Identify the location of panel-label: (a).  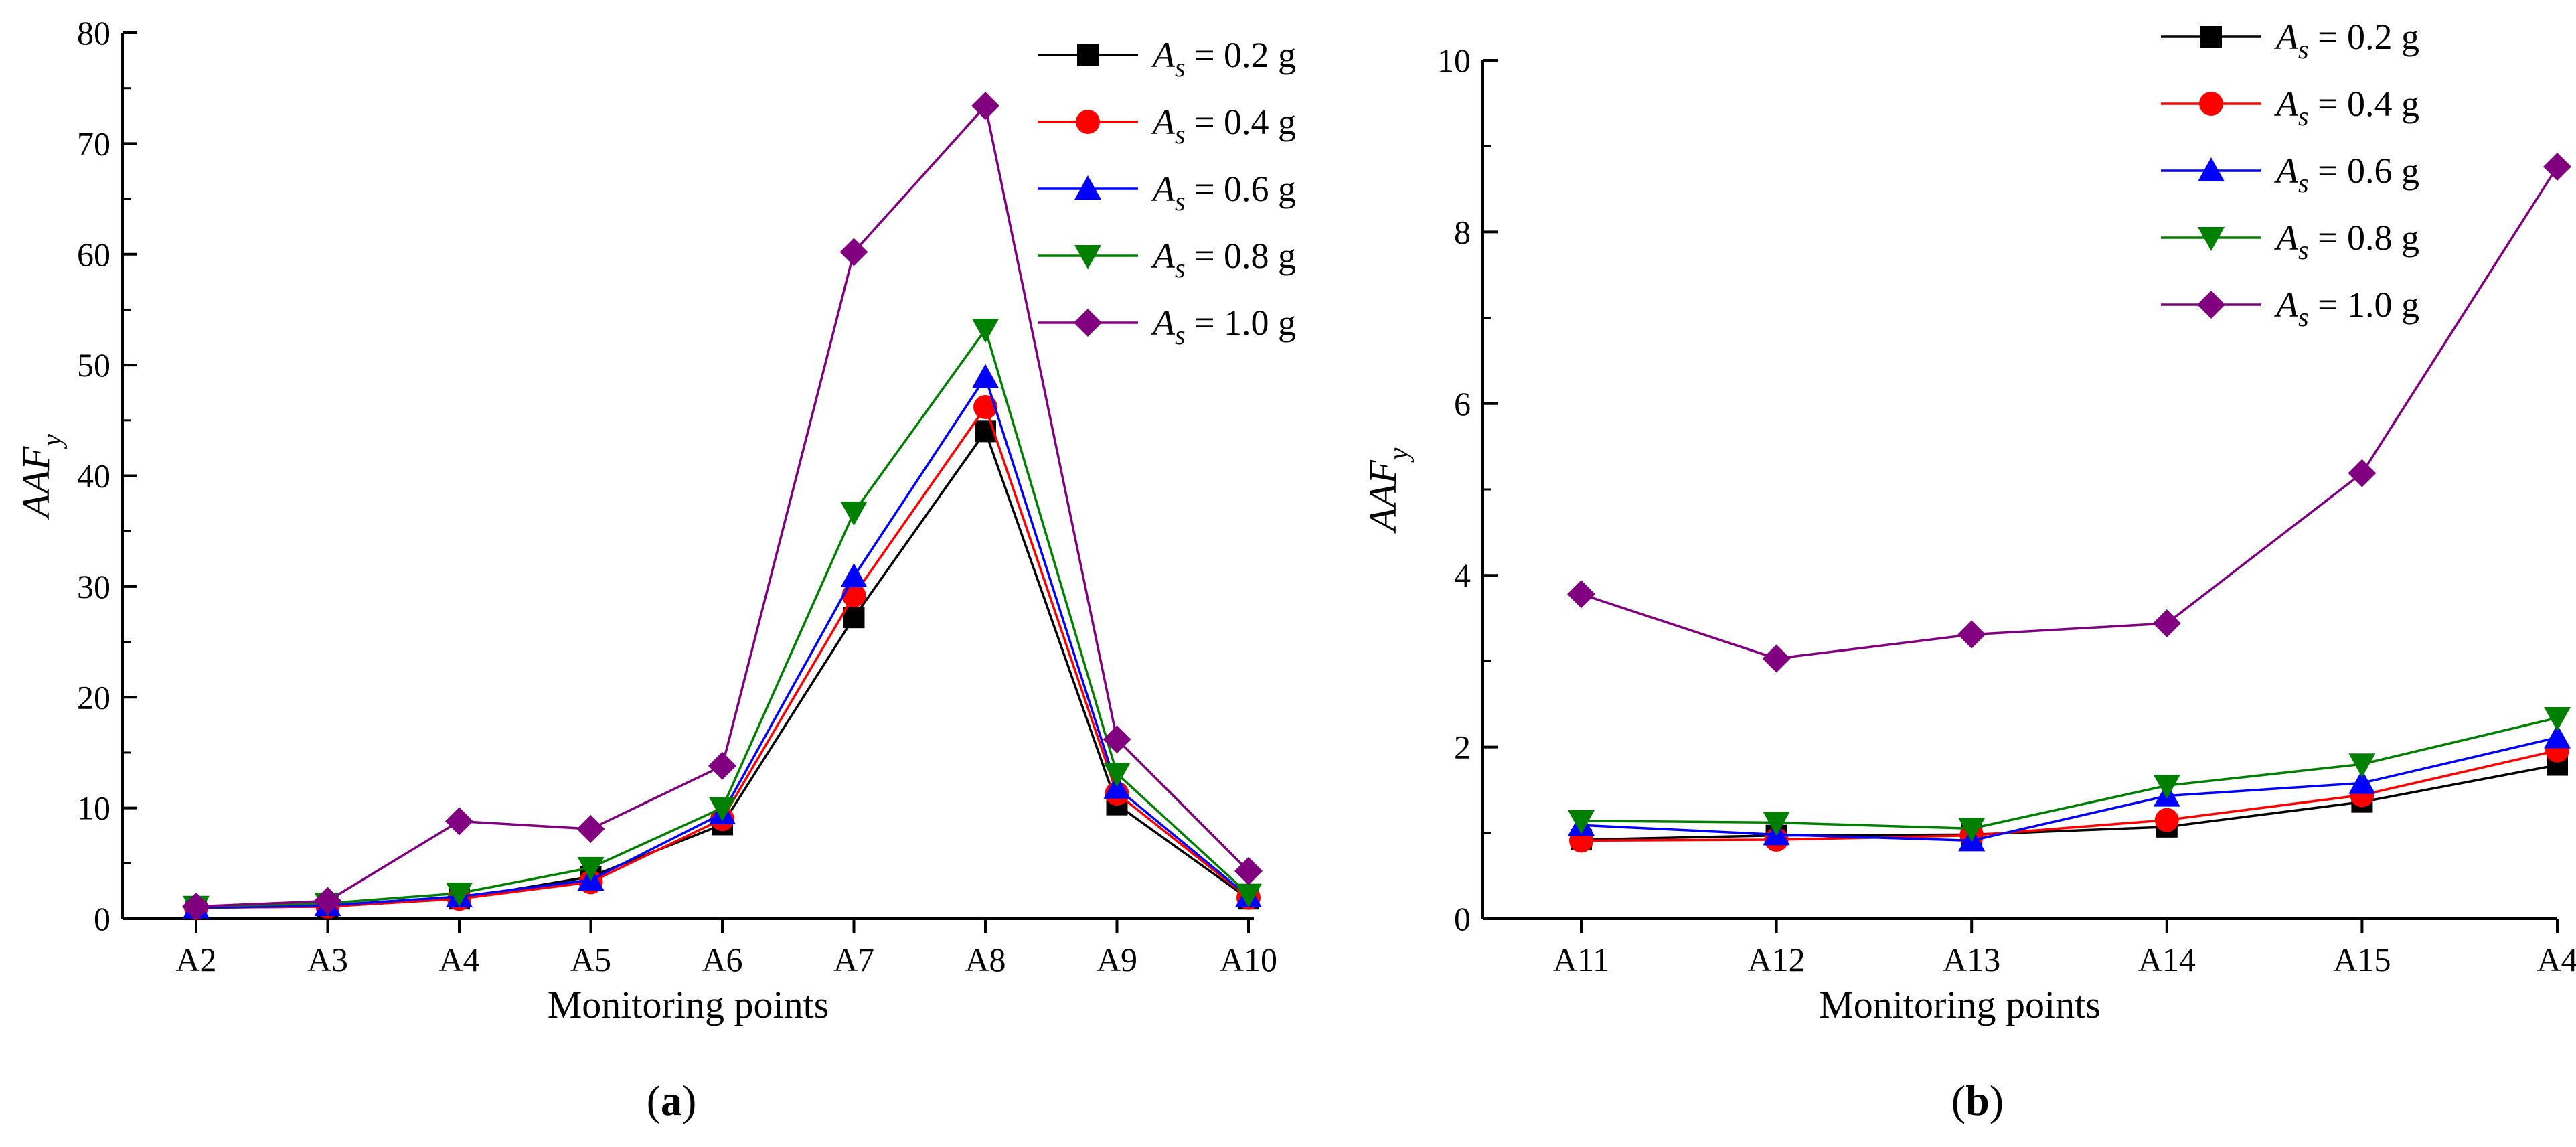
(672, 1101).